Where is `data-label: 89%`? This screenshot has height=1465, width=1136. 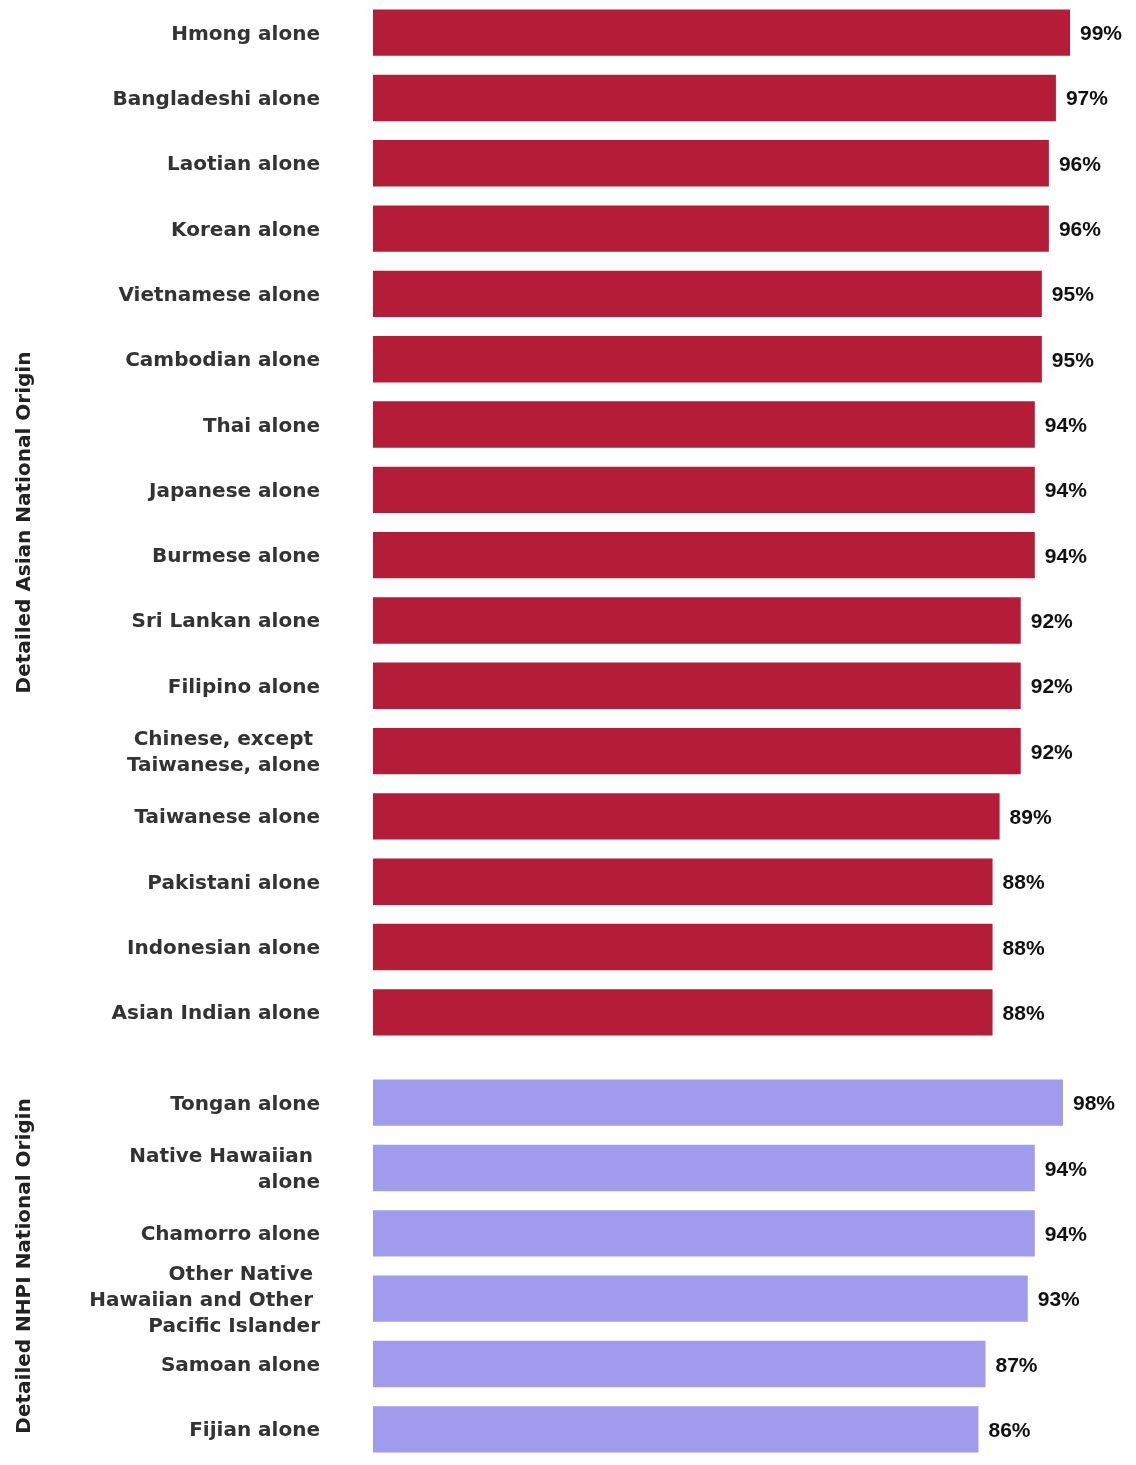 data-label: 89% is located at coordinates (1030, 816).